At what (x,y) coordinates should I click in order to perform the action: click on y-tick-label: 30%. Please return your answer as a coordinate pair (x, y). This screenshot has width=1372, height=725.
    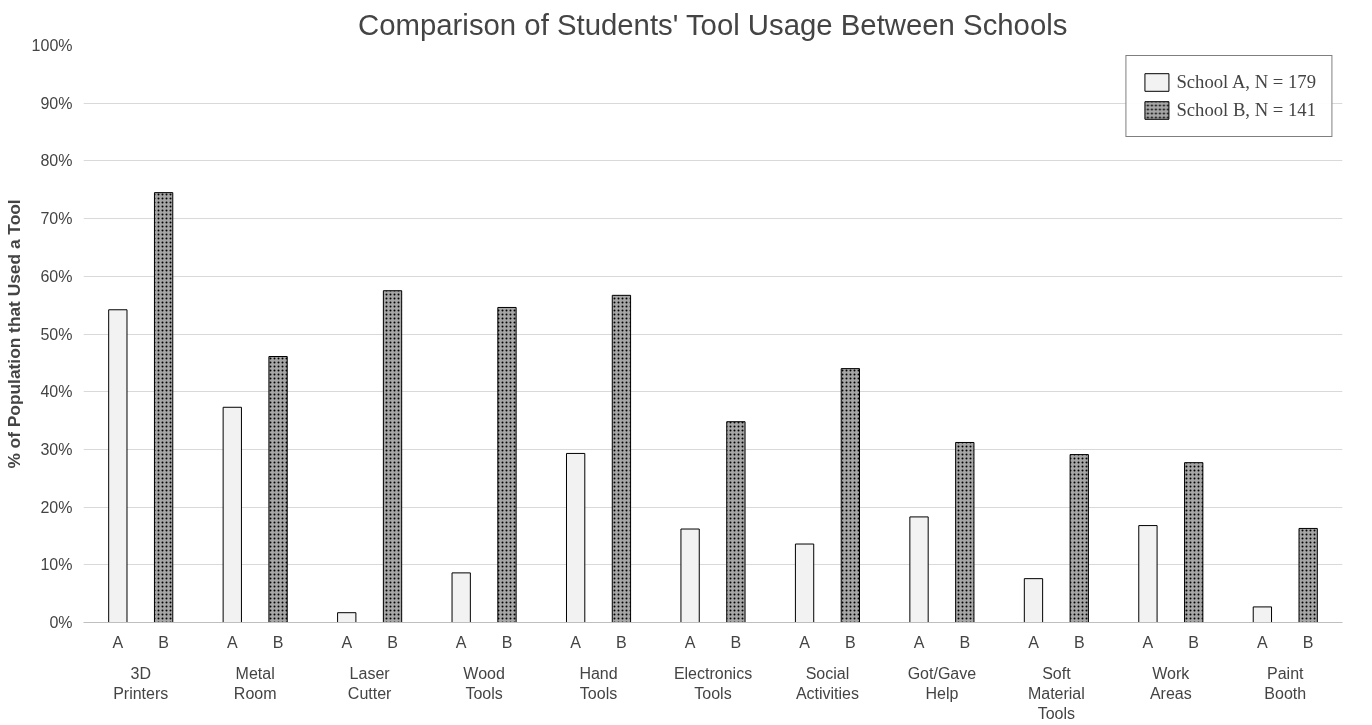
    Looking at the image, I should click on (56, 449).